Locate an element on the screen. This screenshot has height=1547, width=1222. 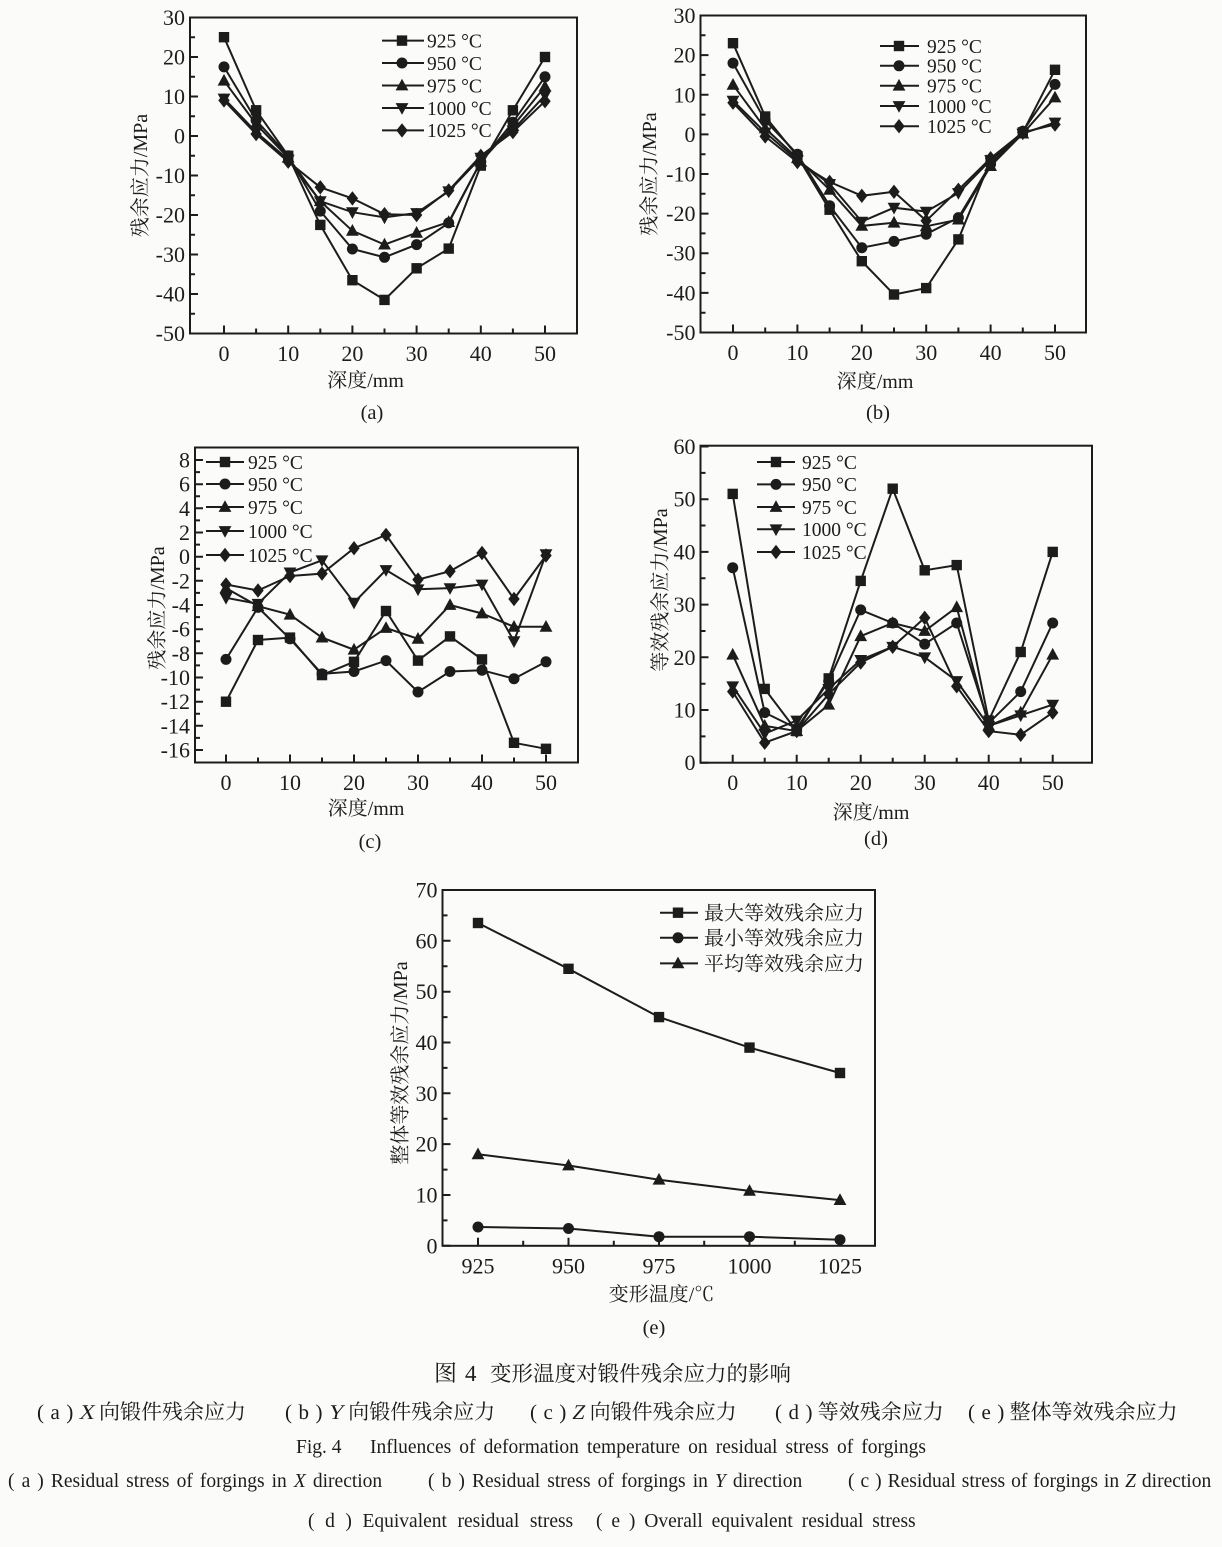
svg-text: 70 is located at coordinates (427, 890).